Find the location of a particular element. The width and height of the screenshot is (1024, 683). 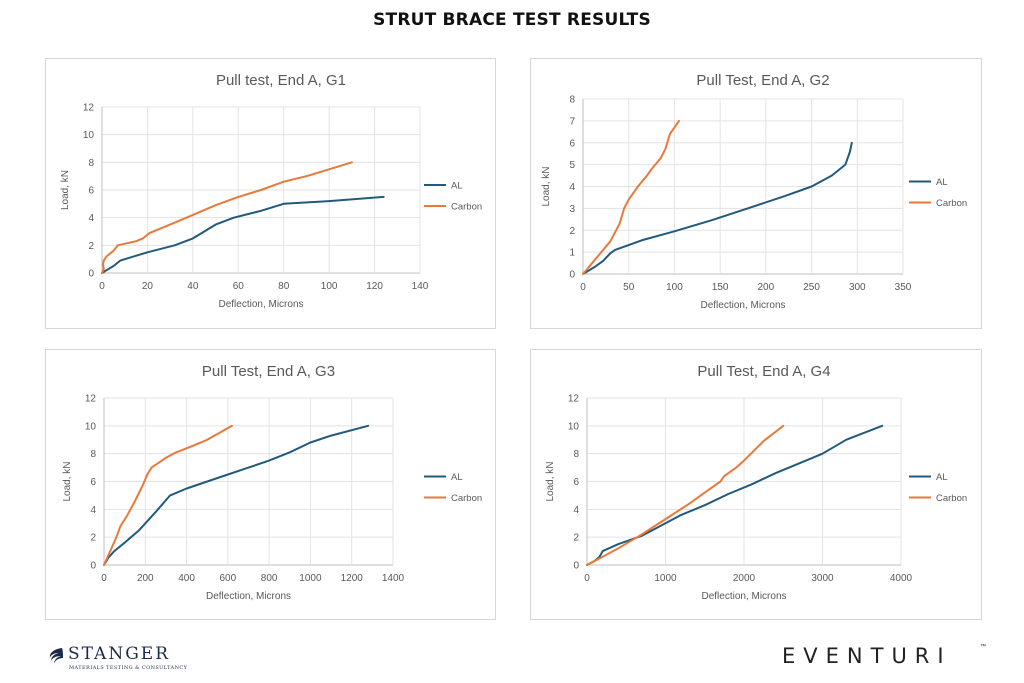

stanger-wordmark: STANGER is located at coordinates (119, 654).